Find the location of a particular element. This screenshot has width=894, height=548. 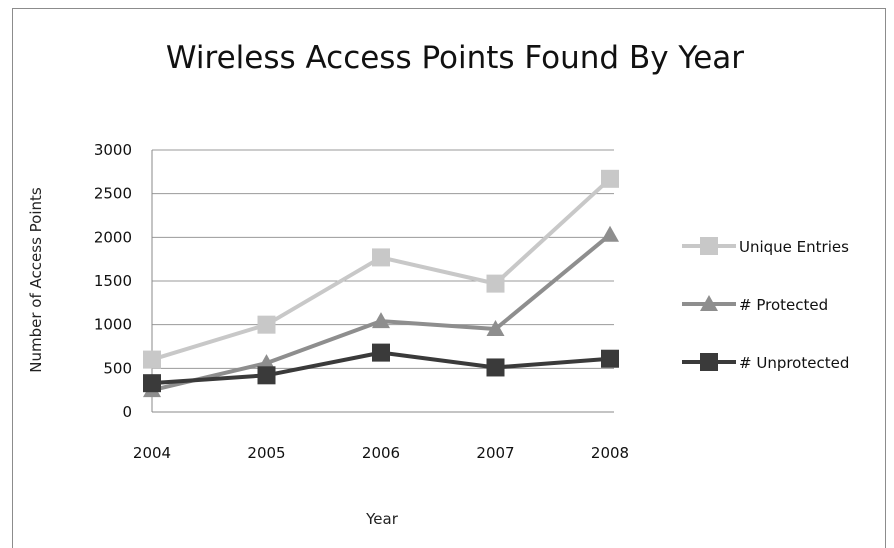

legend-item: # Unprotected is located at coordinates (765, 362).